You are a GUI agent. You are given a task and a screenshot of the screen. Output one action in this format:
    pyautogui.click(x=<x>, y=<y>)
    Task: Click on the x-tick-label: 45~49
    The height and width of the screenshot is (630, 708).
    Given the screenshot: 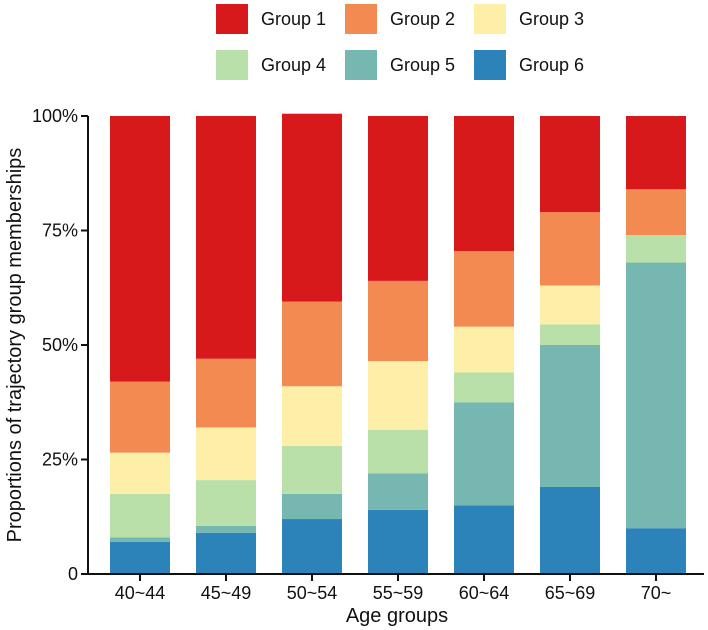 What is the action you would take?
    pyautogui.click(x=226, y=593)
    